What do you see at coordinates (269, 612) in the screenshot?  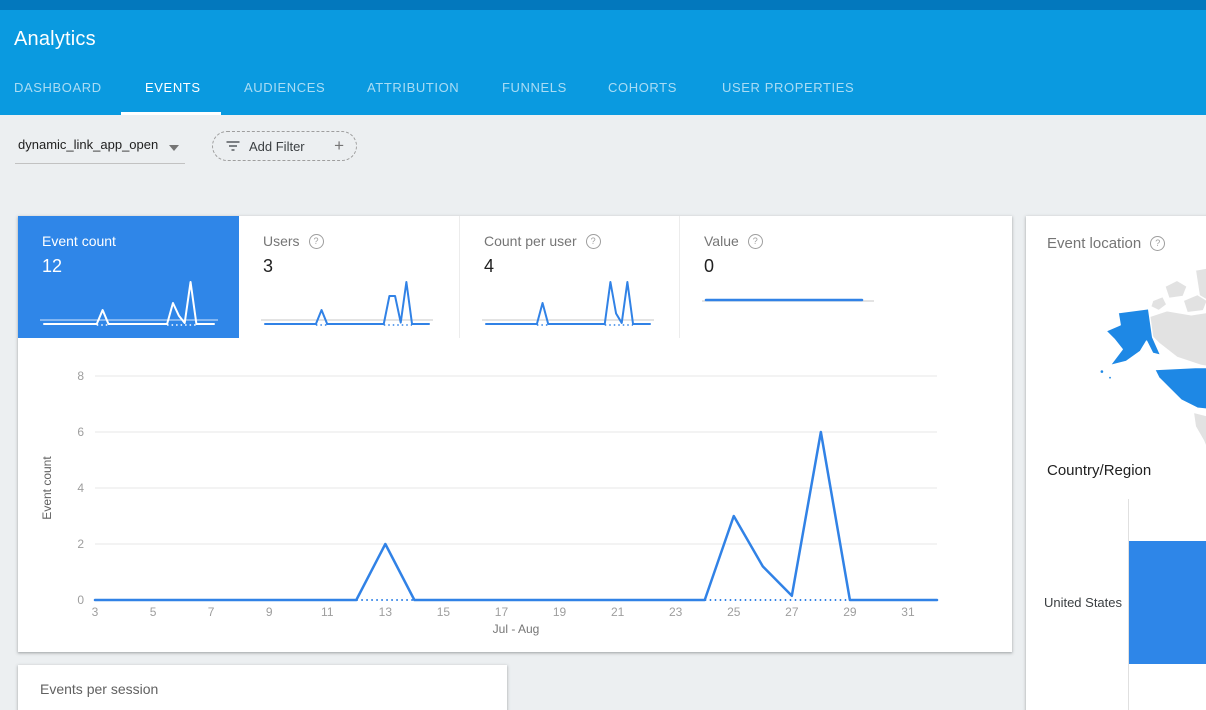 I see `svg-text: 9` at bounding box center [269, 612].